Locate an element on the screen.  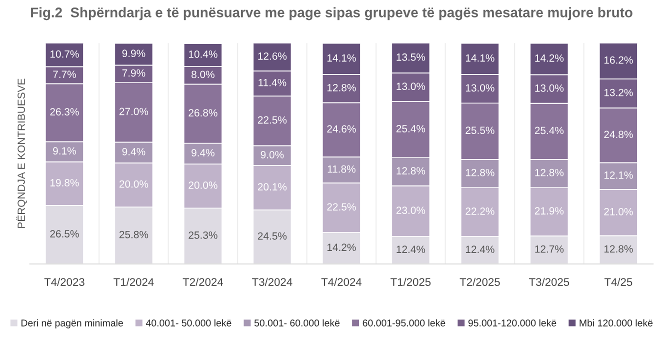
data-label: 9.9% is located at coordinates (134, 54).